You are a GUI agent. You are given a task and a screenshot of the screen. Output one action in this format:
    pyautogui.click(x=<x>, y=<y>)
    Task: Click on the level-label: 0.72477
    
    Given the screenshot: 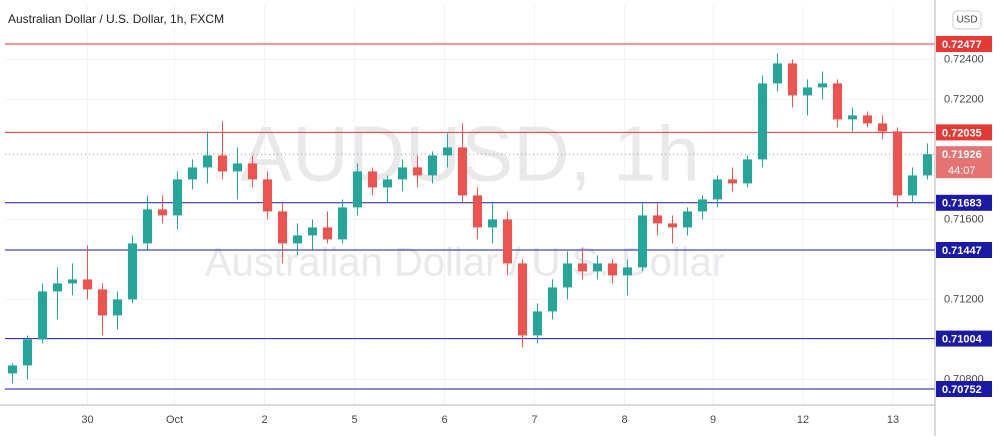 What is the action you would take?
    pyautogui.click(x=962, y=45)
    